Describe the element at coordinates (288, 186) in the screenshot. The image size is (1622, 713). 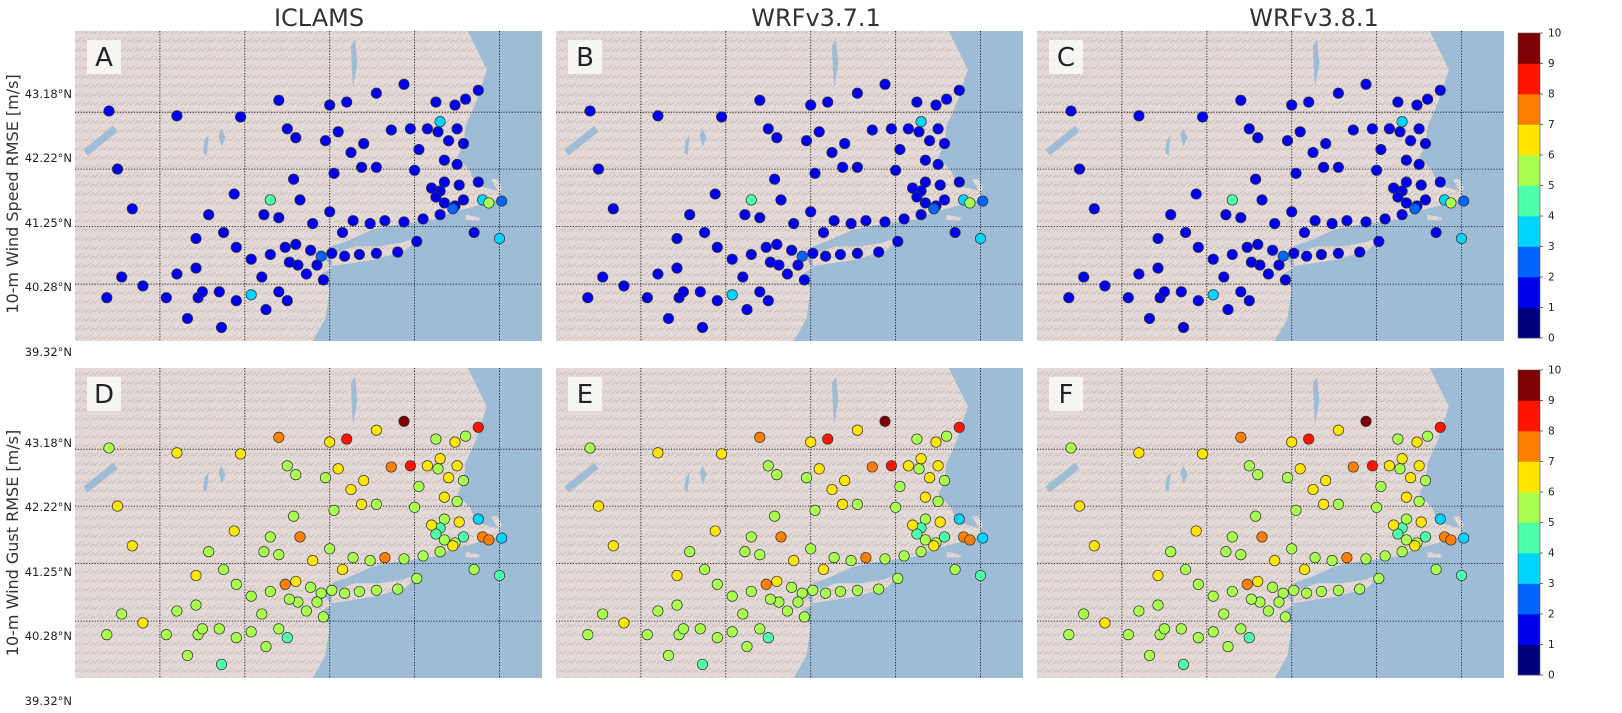
I see `land-mass` at that location.